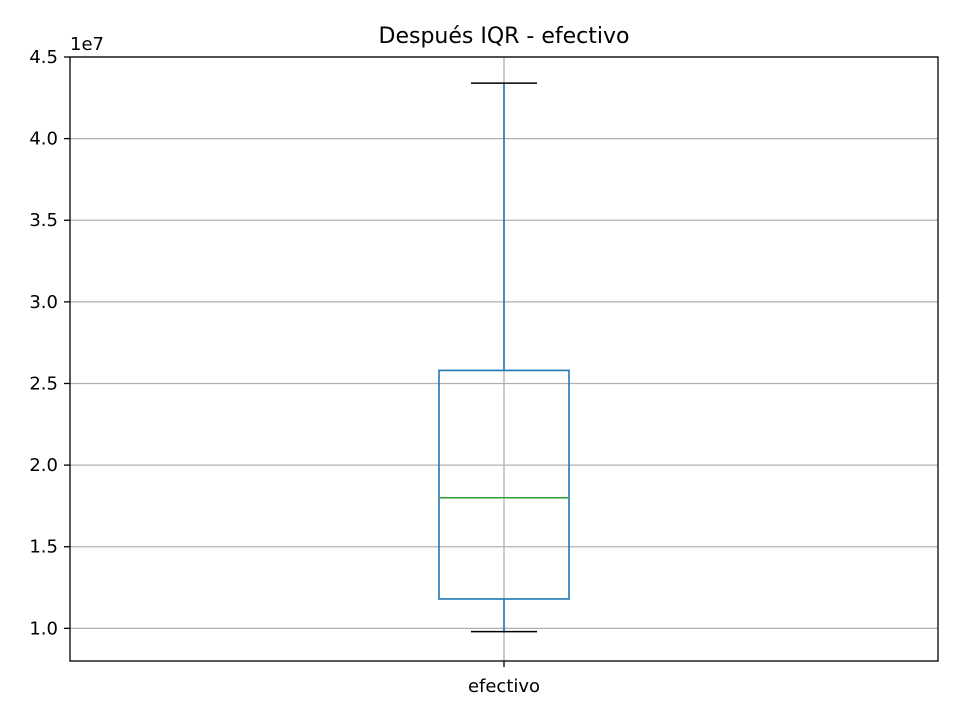 The height and width of the screenshot is (720, 960). What do you see at coordinates (504, 484) in the screenshot?
I see `box` at bounding box center [504, 484].